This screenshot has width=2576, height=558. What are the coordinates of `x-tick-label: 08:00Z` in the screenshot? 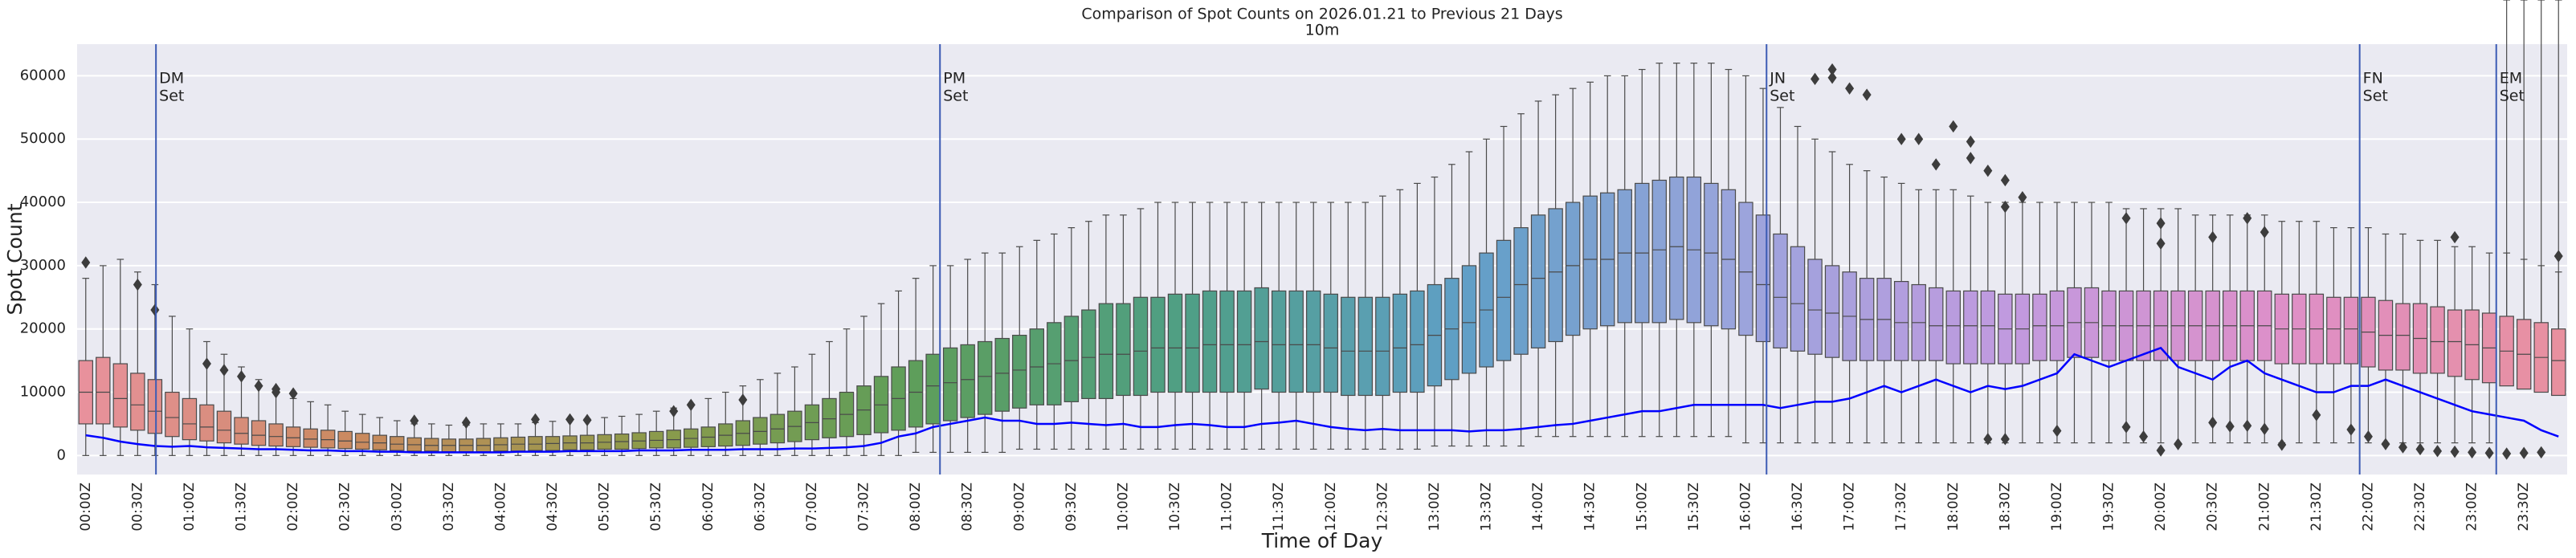 It's located at (916, 507).